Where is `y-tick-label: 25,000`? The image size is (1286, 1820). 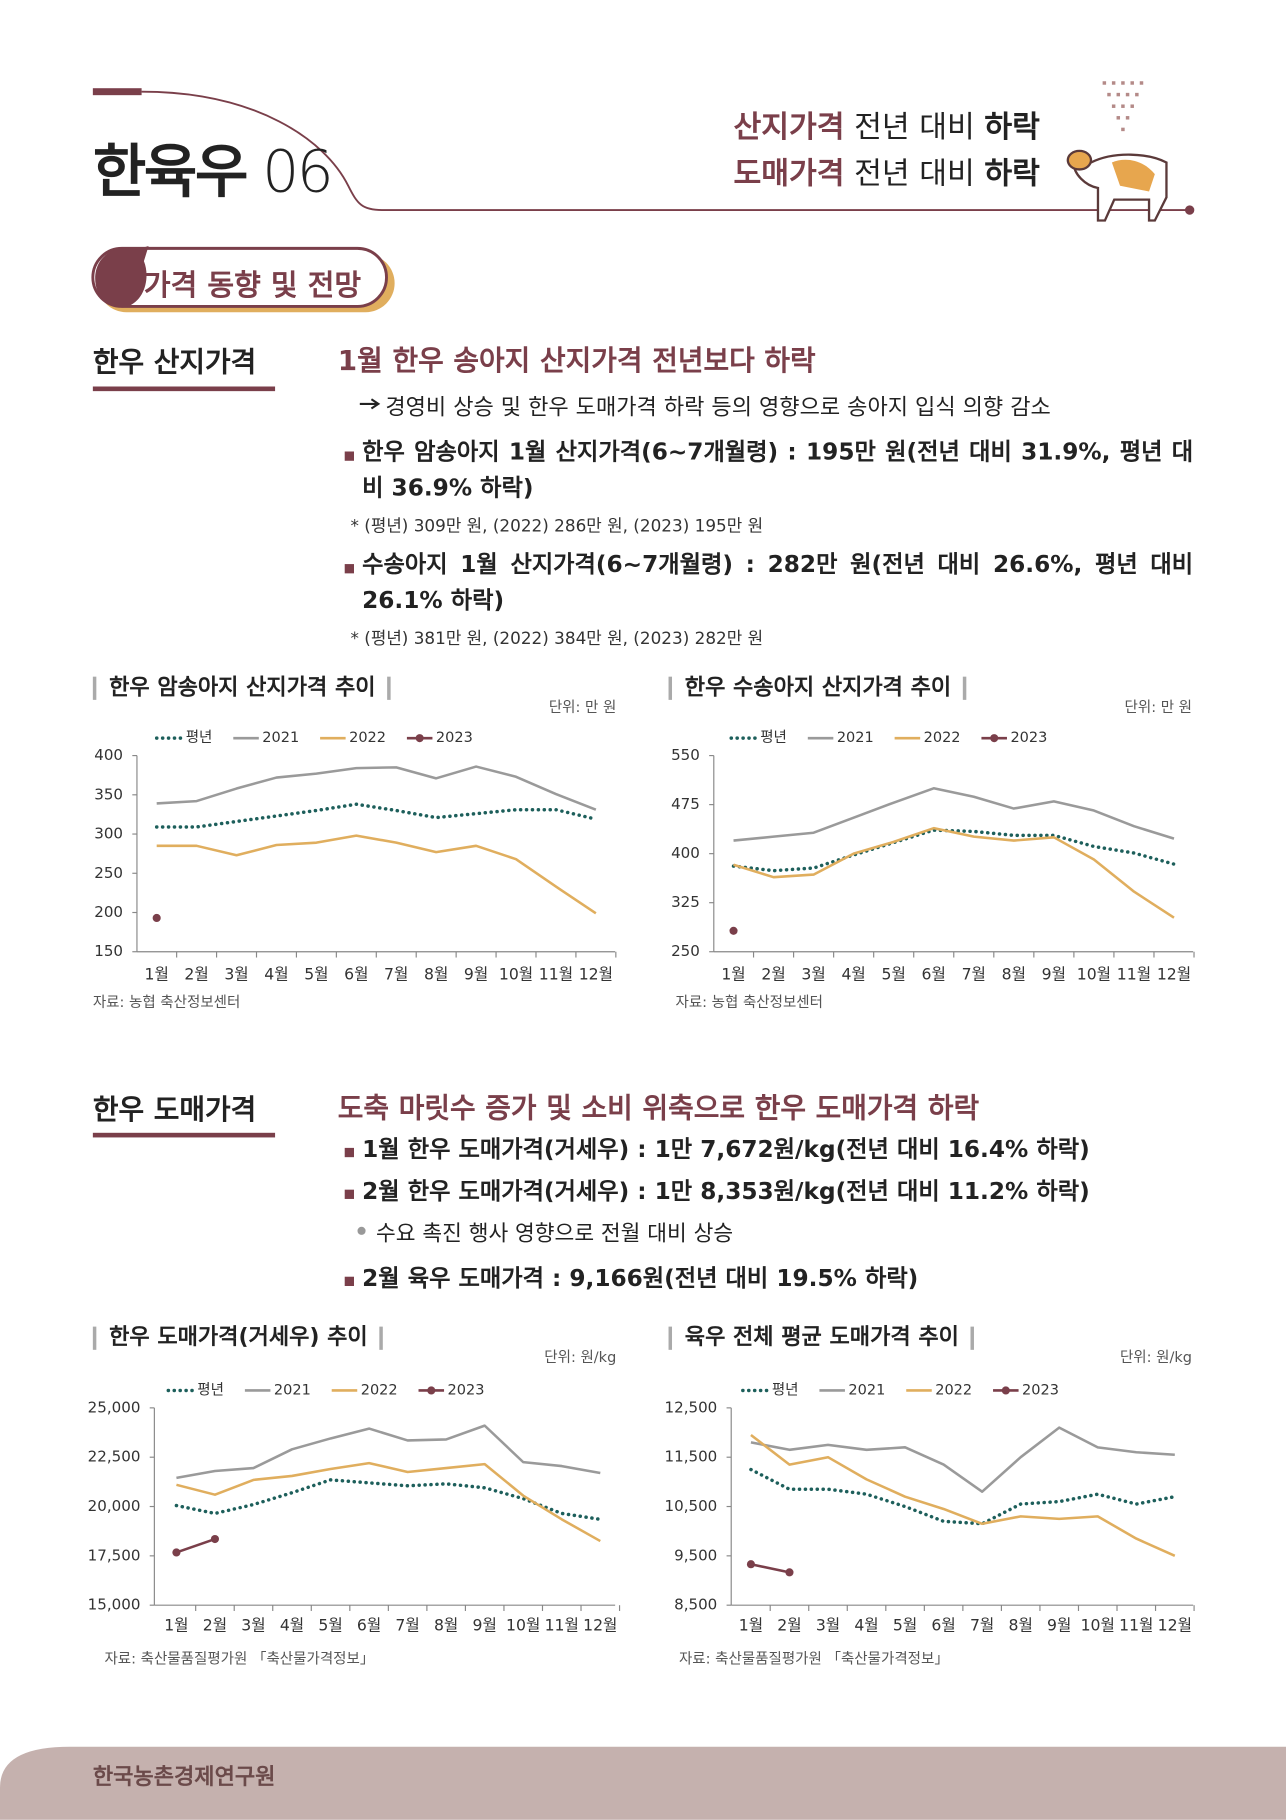
y-tick-label: 25,000 is located at coordinates (114, 1407).